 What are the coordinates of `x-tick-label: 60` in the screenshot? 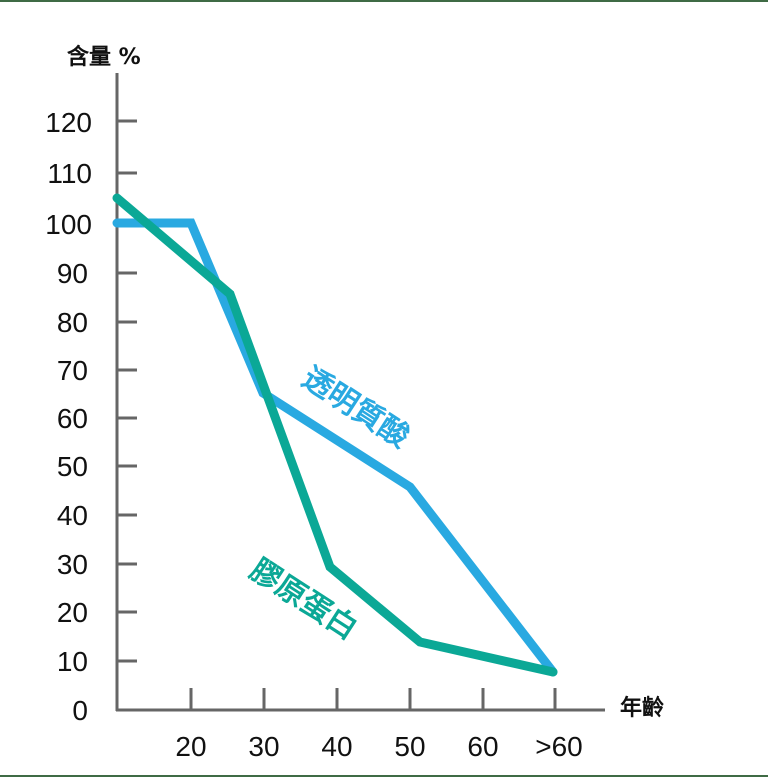 It's located at (482, 746).